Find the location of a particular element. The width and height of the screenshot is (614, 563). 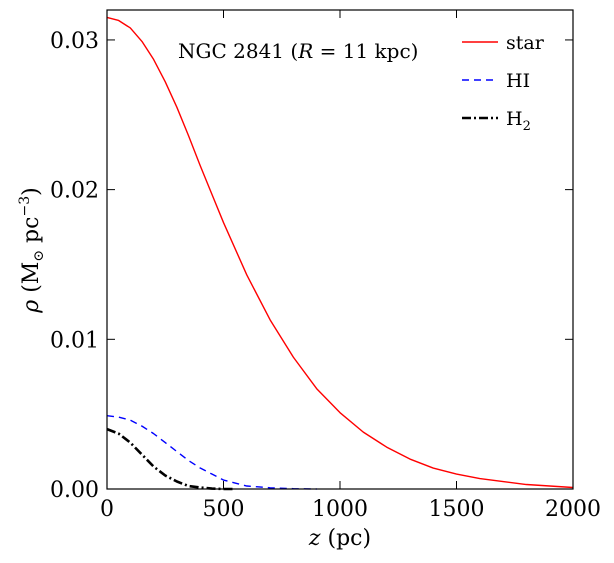

x-axis-label: z (pc) is located at coordinates (339, 538).